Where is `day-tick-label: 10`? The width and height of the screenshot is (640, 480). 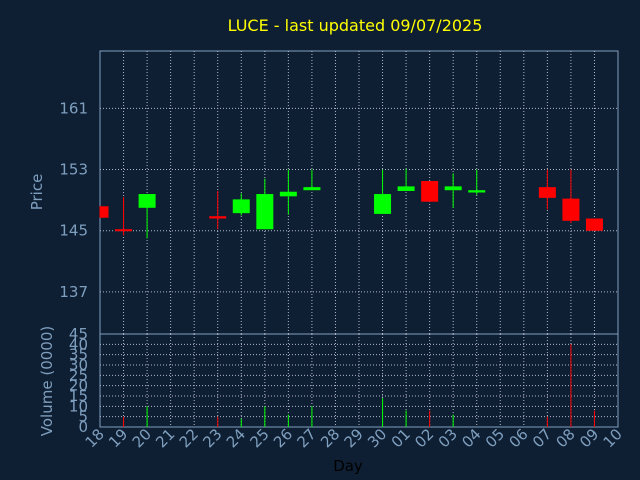 day-tick-label: 10 is located at coordinates (613, 438).